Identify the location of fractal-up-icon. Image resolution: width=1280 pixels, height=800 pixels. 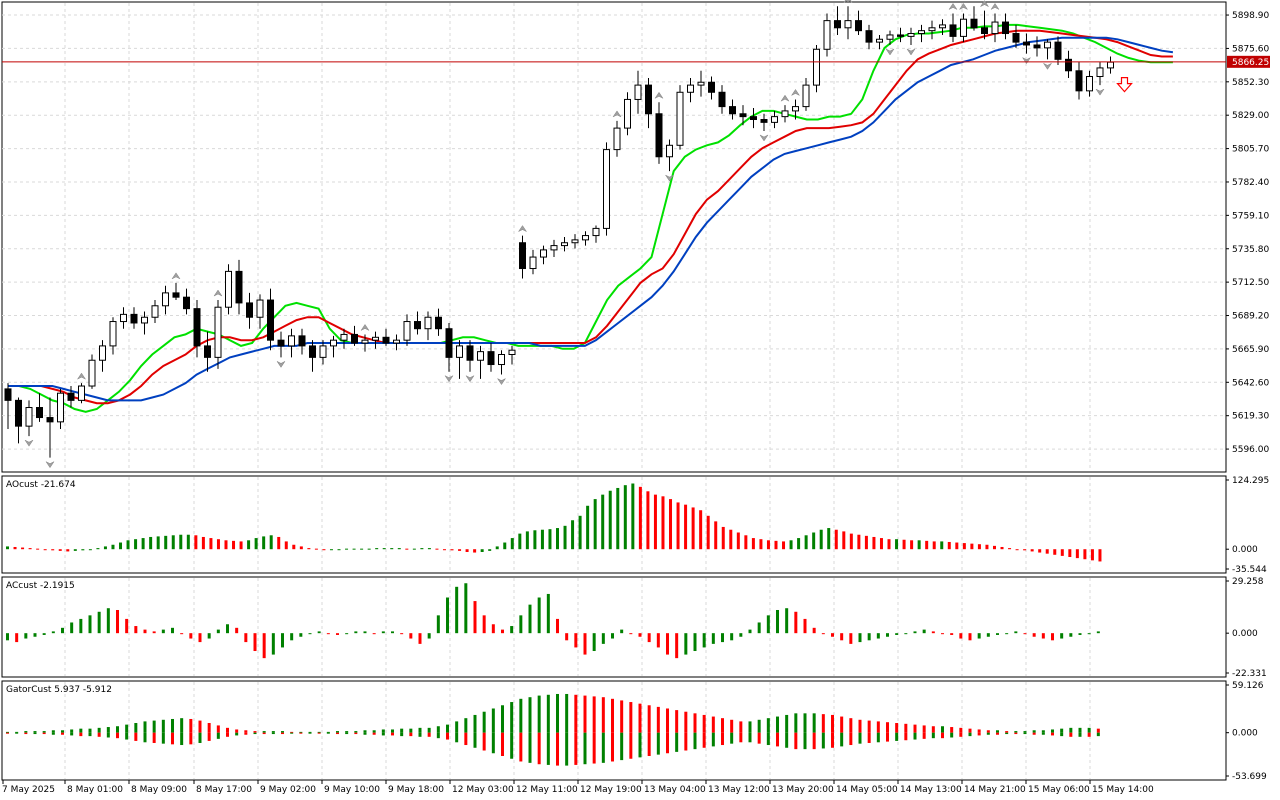
(659, 95).